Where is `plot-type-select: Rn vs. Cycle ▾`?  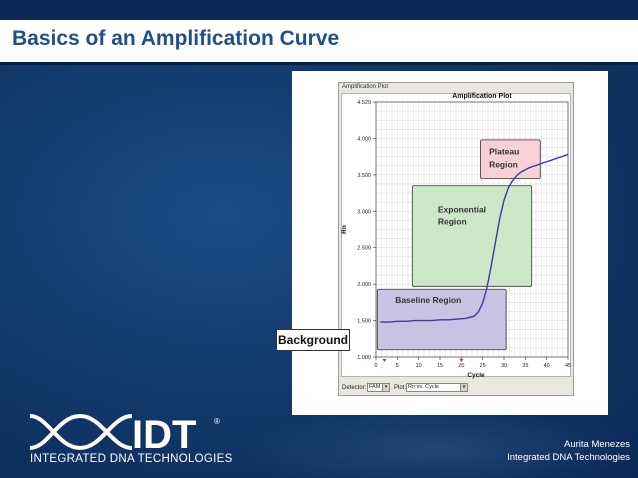 plot-type-select: Rn vs. Cycle ▾ is located at coordinates (437, 387).